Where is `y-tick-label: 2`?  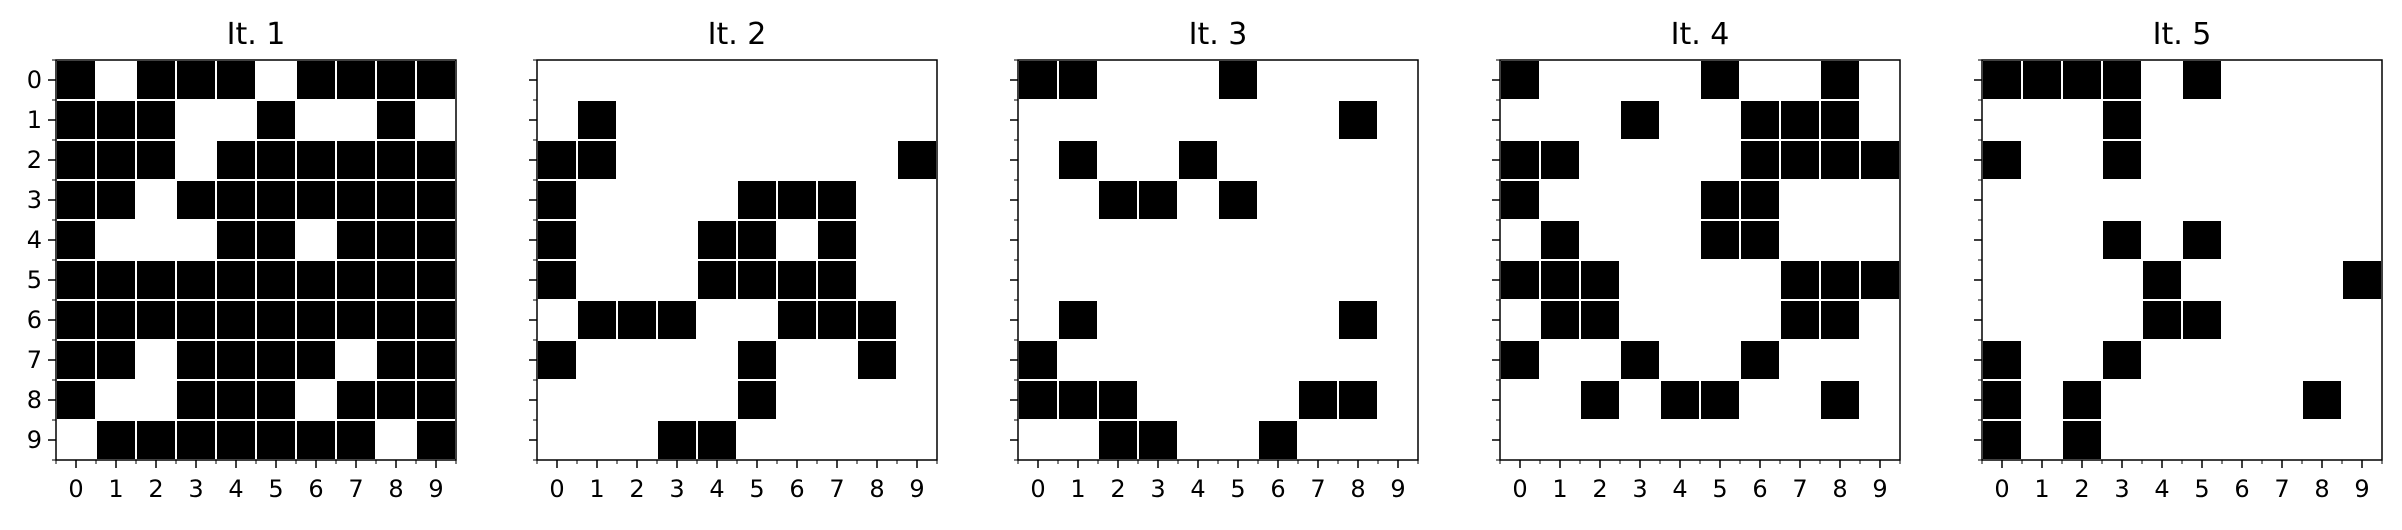 y-tick-label: 2 is located at coordinates (34, 160).